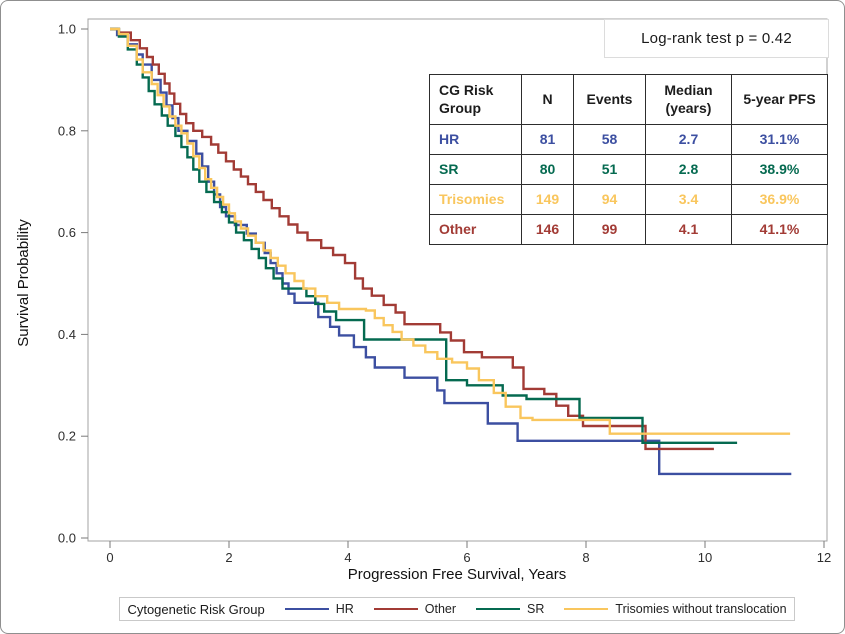 This screenshot has width=845, height=634. I want to click on x-tick-label: 6, so click(466, 557).